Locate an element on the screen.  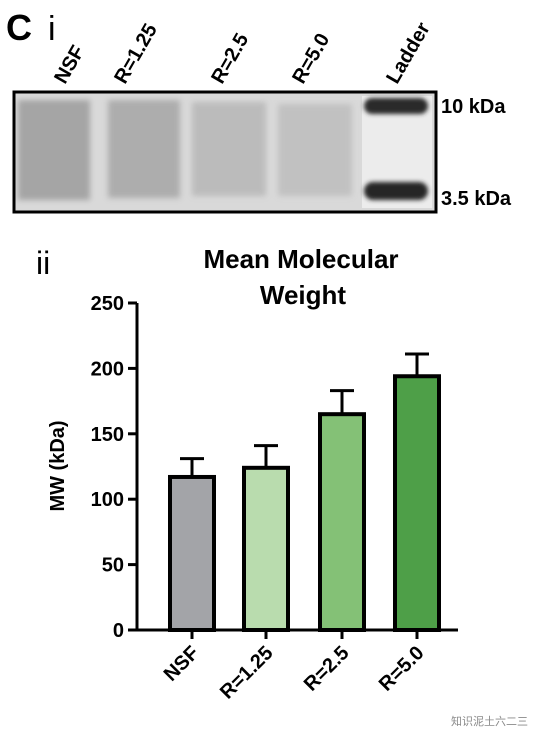
gel-image is located at coordinates (225, 152).